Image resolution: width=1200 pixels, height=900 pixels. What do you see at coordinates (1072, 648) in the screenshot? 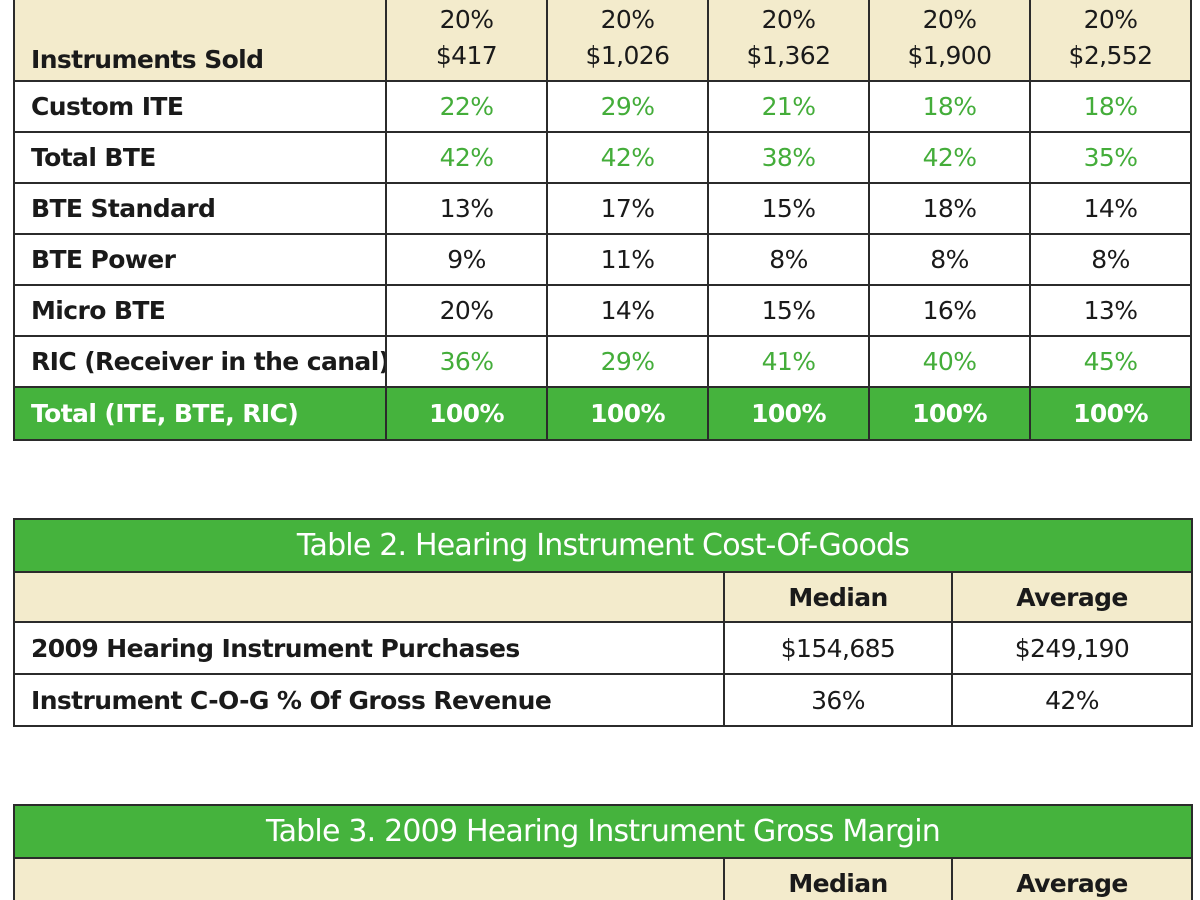
I see `average-cell: $249,190` at bounding box center [1072, 648].